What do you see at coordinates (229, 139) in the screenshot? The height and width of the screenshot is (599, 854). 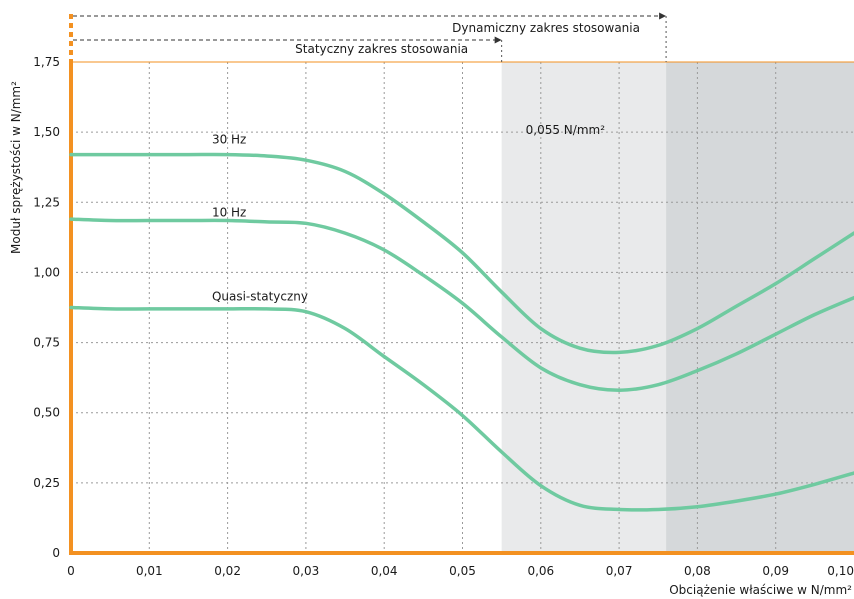 I see `series-label: 30 Hz` at bounding box center [229, 139].